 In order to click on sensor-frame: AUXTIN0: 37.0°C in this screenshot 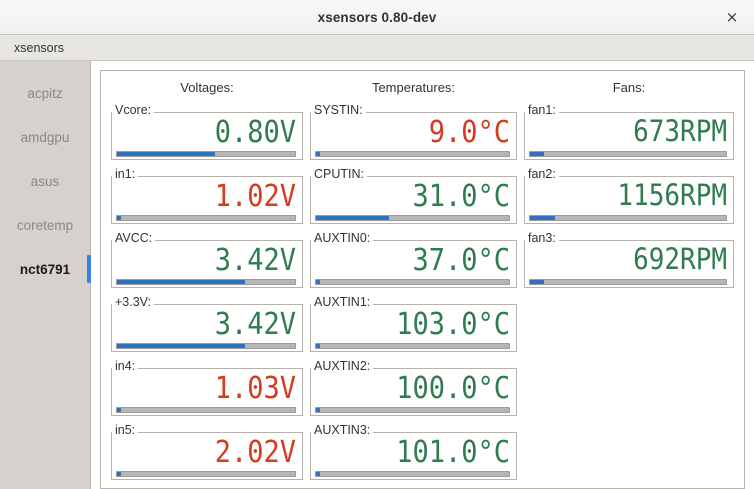, I will do `click(413, 259)`.